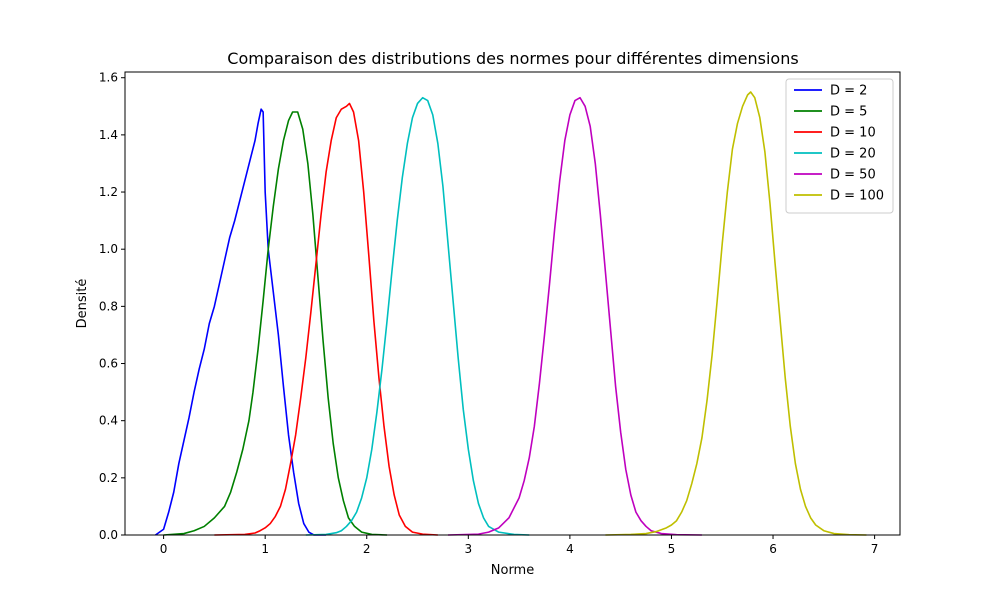 This screenshot has width=1000, height=600. I want to click on x-tick-label-5: 5, so click(672, 549).